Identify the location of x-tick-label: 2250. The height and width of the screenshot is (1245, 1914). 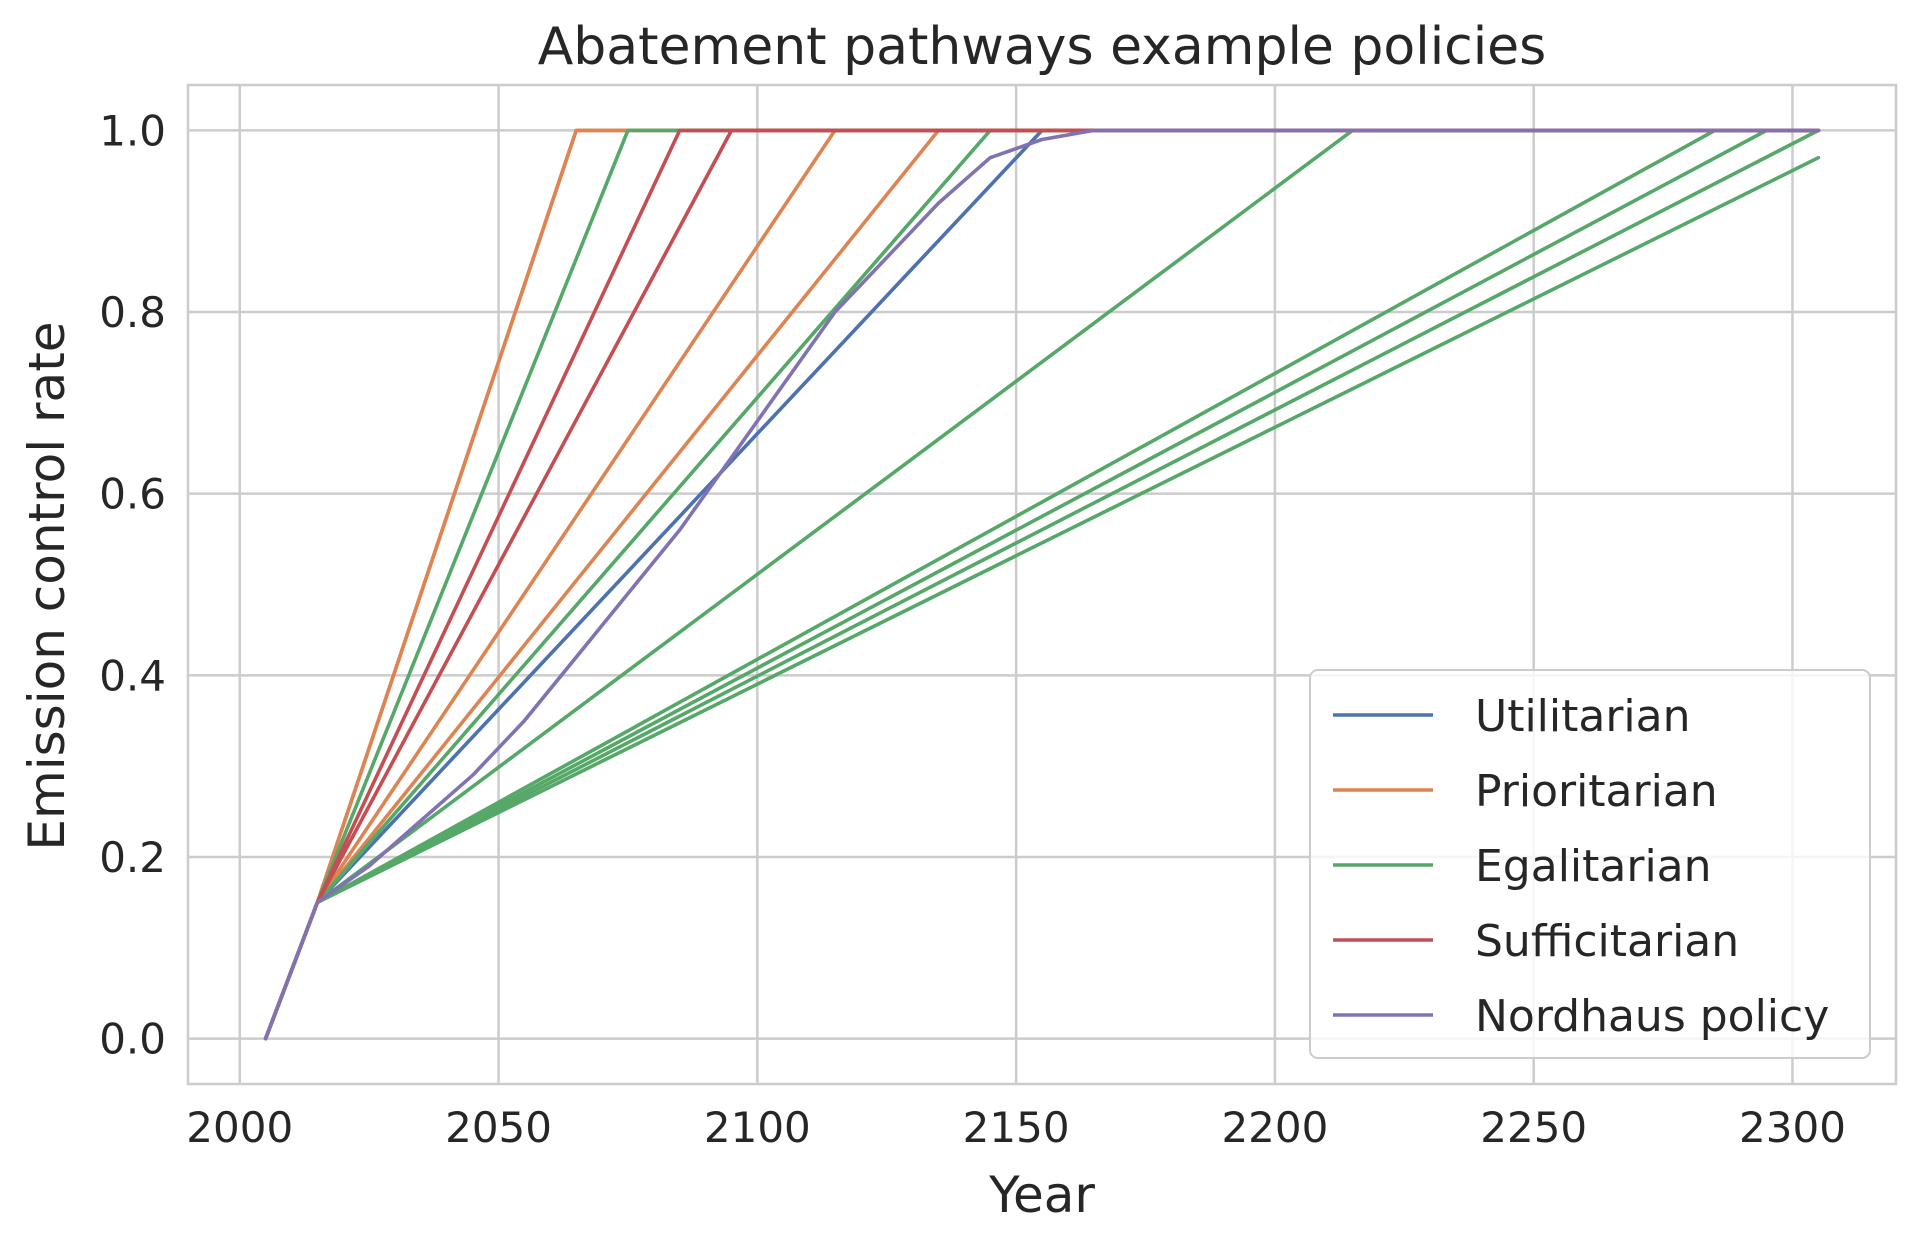
(1533, 1127).